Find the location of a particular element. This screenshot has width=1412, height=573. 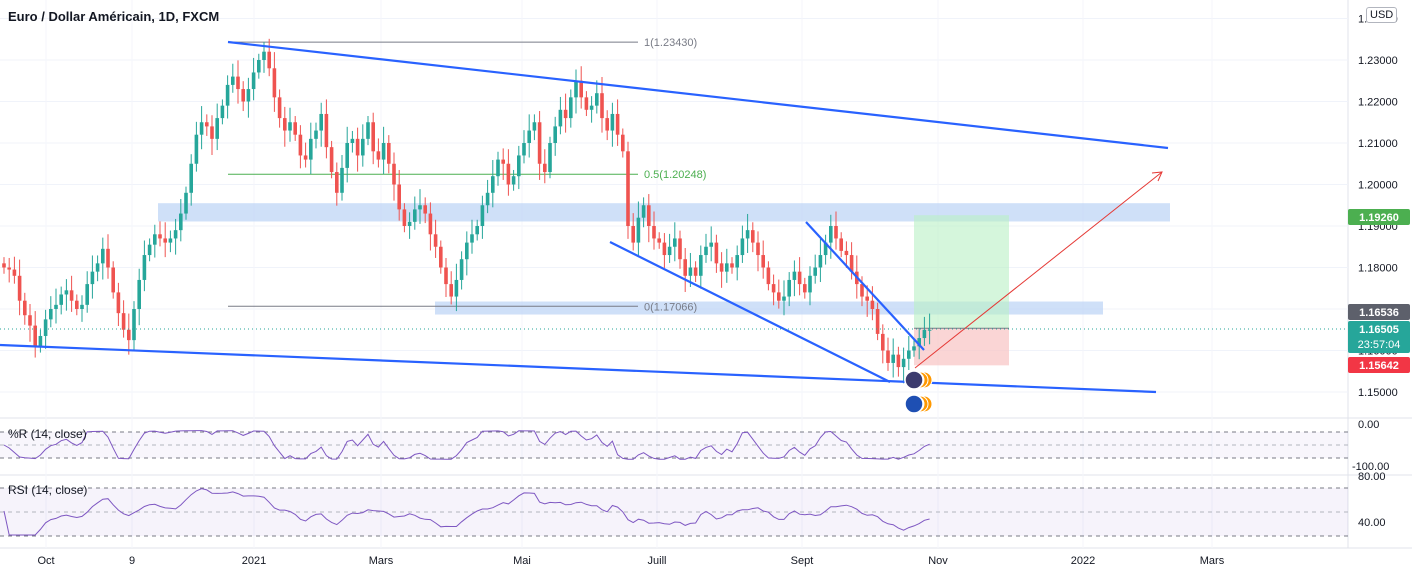

price-tick-label: 1.23000 is located at coordinates (1378, 61).